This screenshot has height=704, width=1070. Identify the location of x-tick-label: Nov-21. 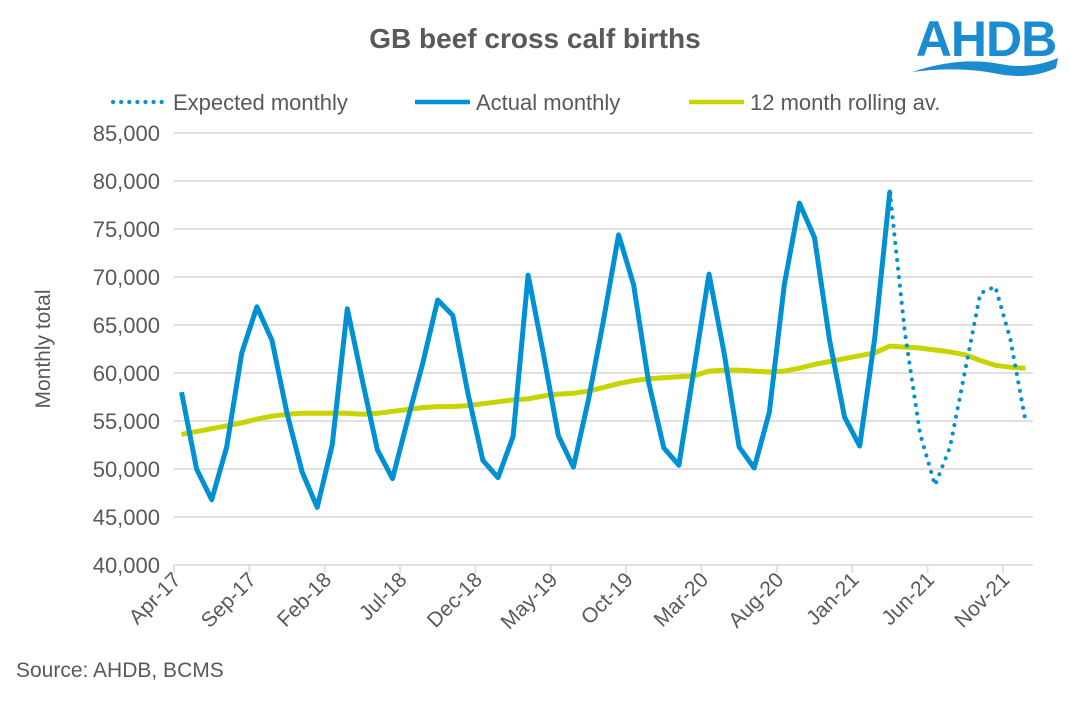
(982, 600).